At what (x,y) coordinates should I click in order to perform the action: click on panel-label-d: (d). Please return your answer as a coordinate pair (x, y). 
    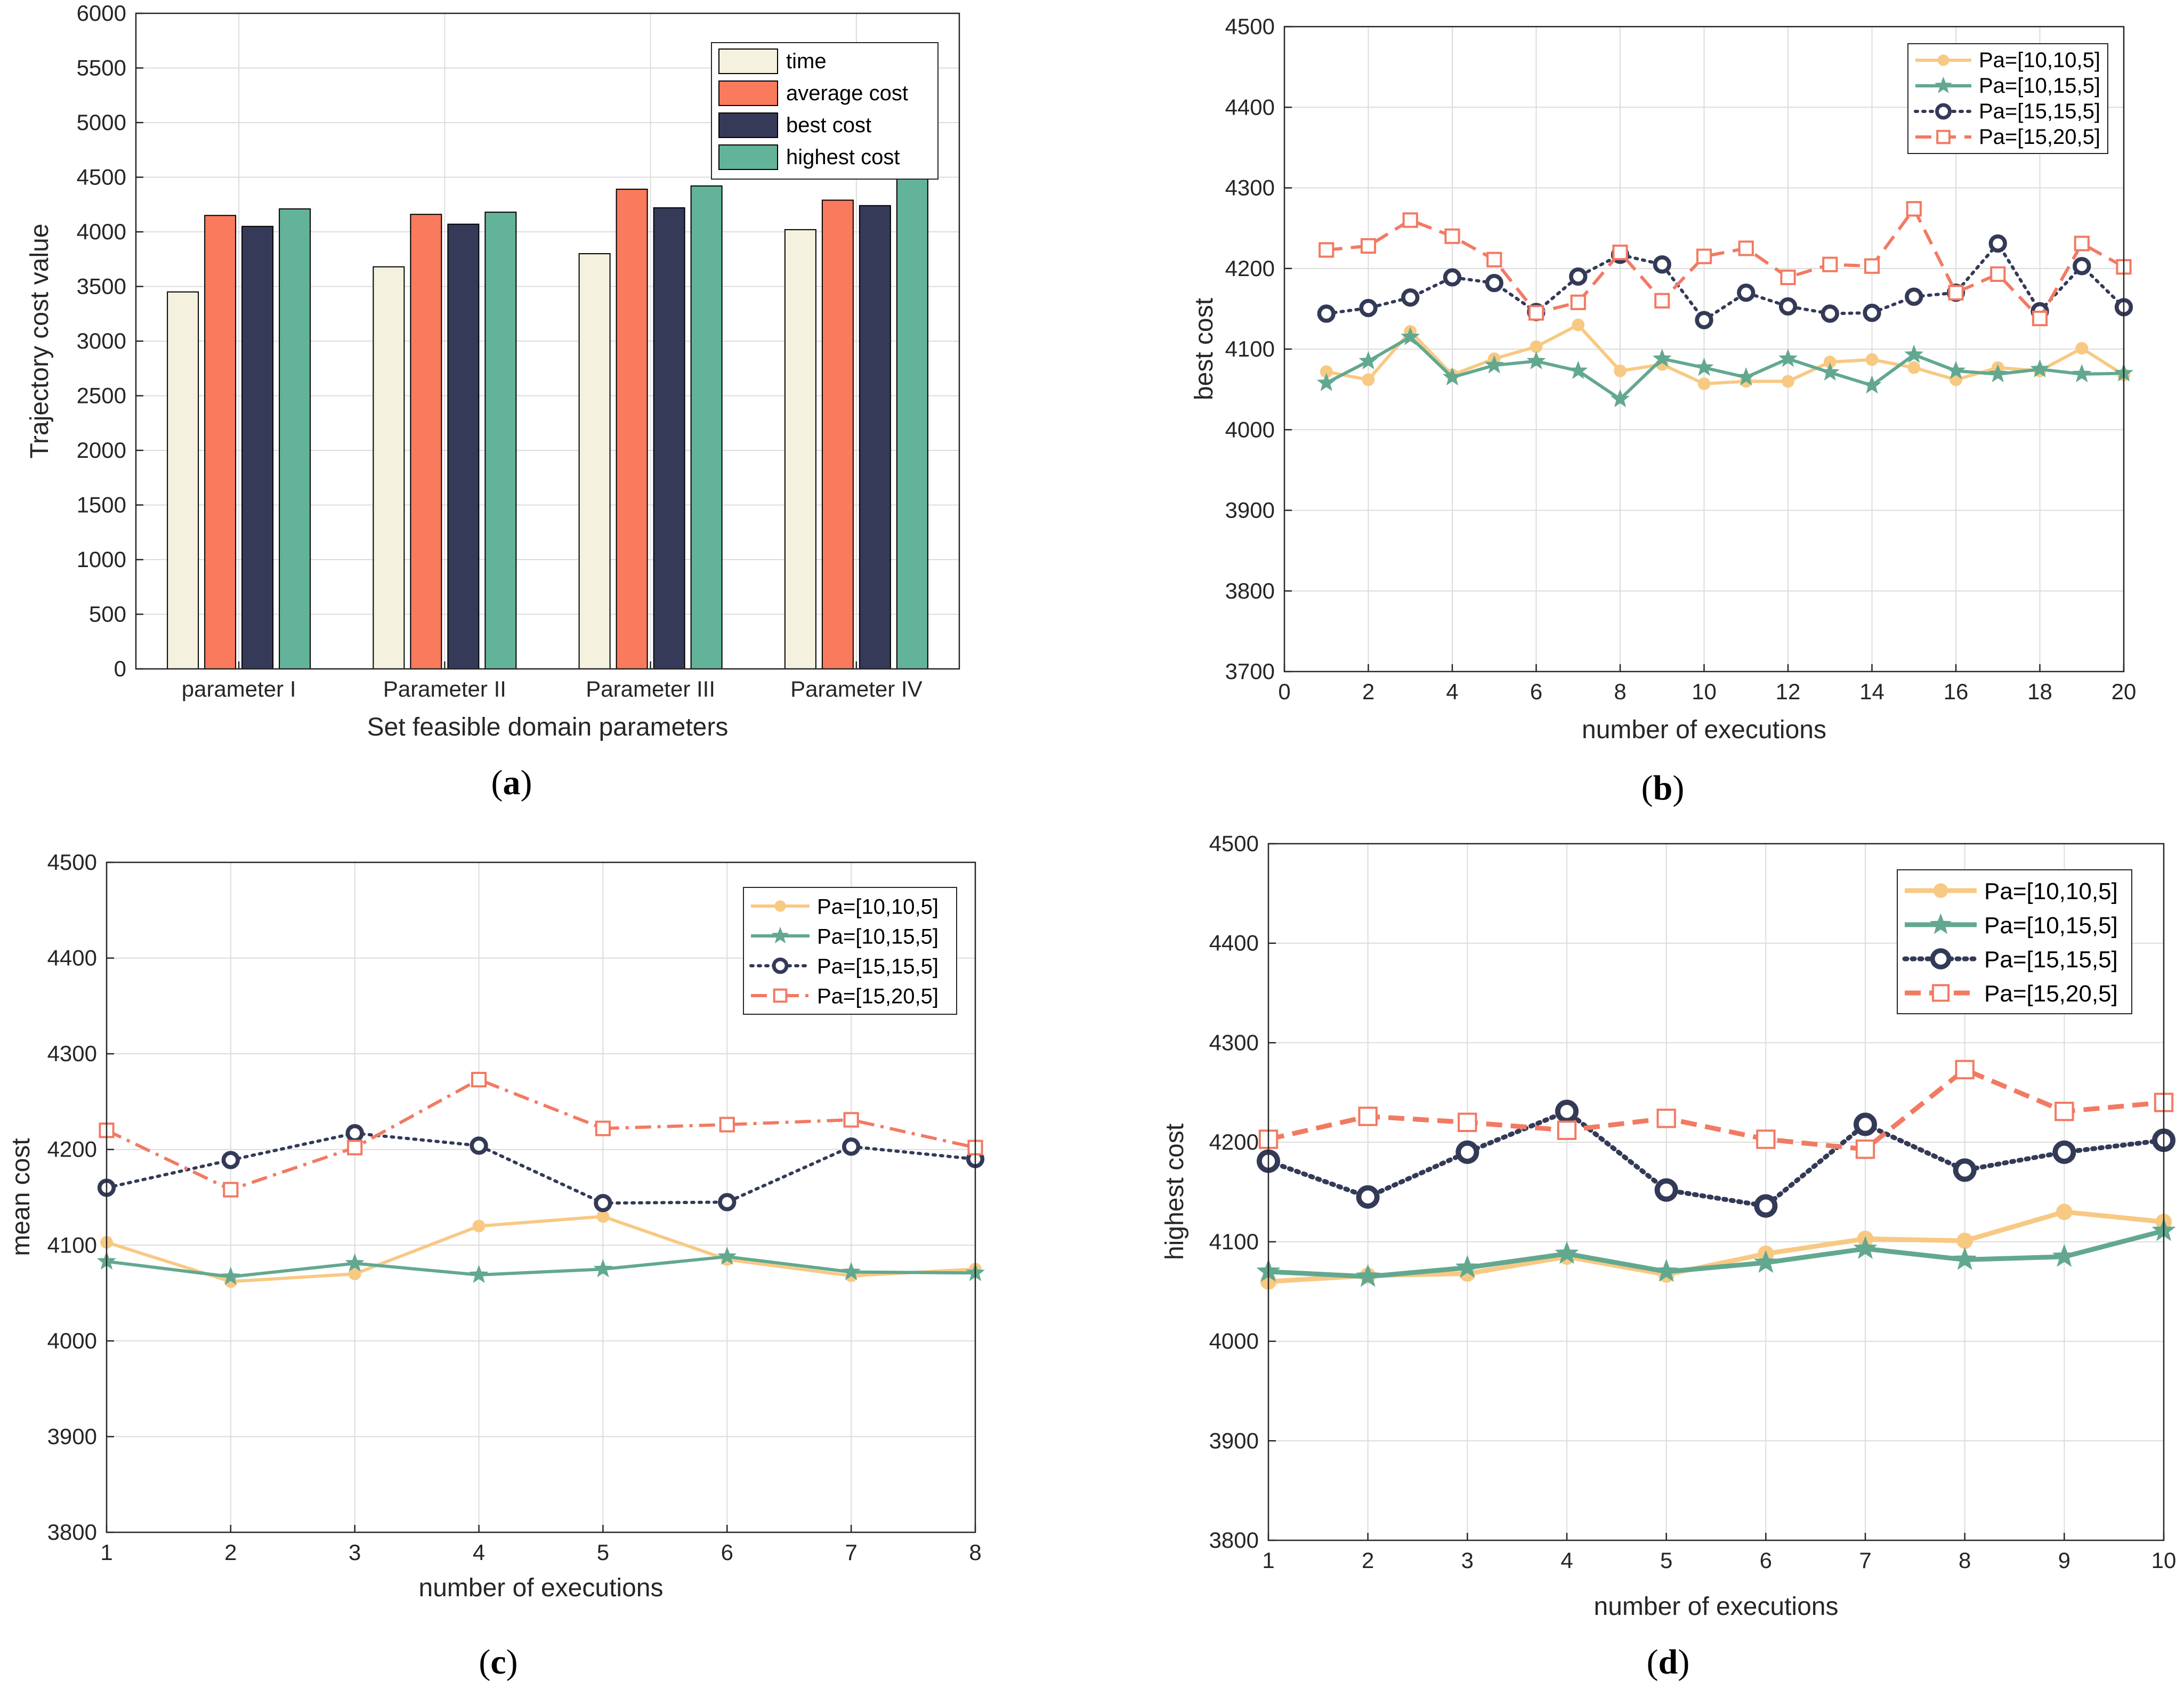
    Looking at the image, I should click on (1668, 1662).